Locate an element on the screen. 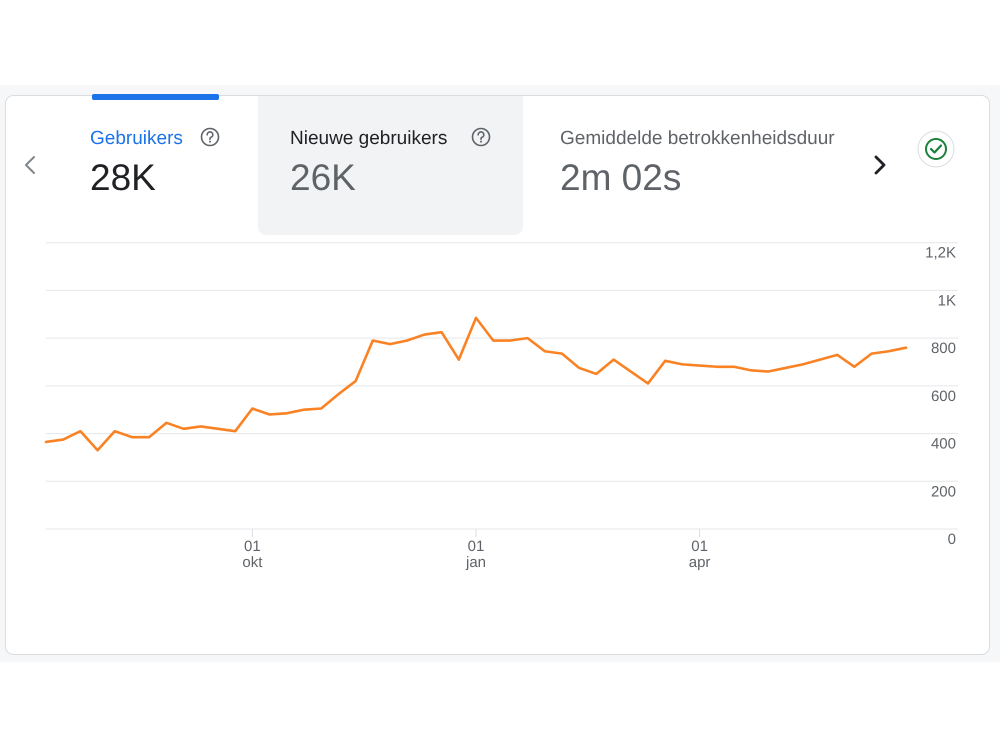 This screenshot has width=1000, height=750. x-tick-label: 01 okt is located at coordinates (253, 554).